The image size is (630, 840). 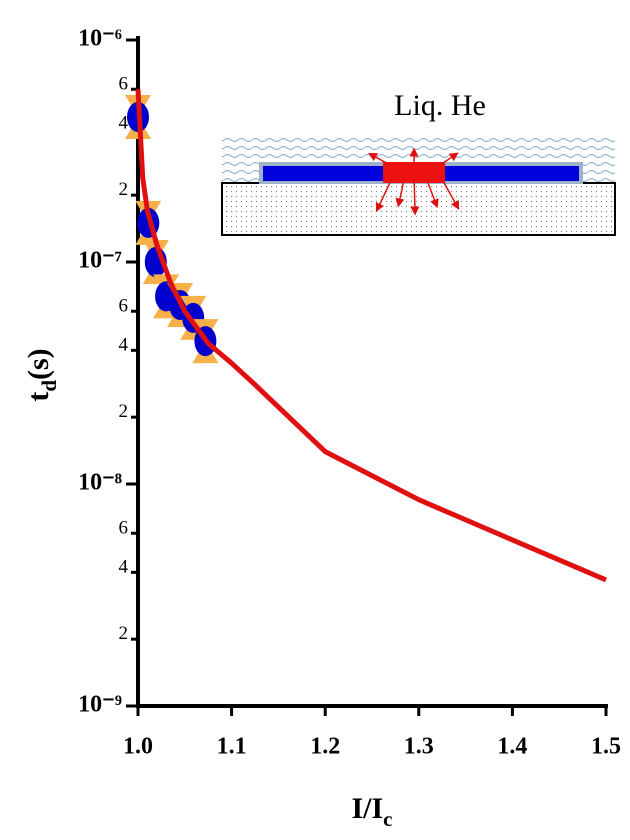 I want to click on inset: Liq. He, so click(x=418, y=162).